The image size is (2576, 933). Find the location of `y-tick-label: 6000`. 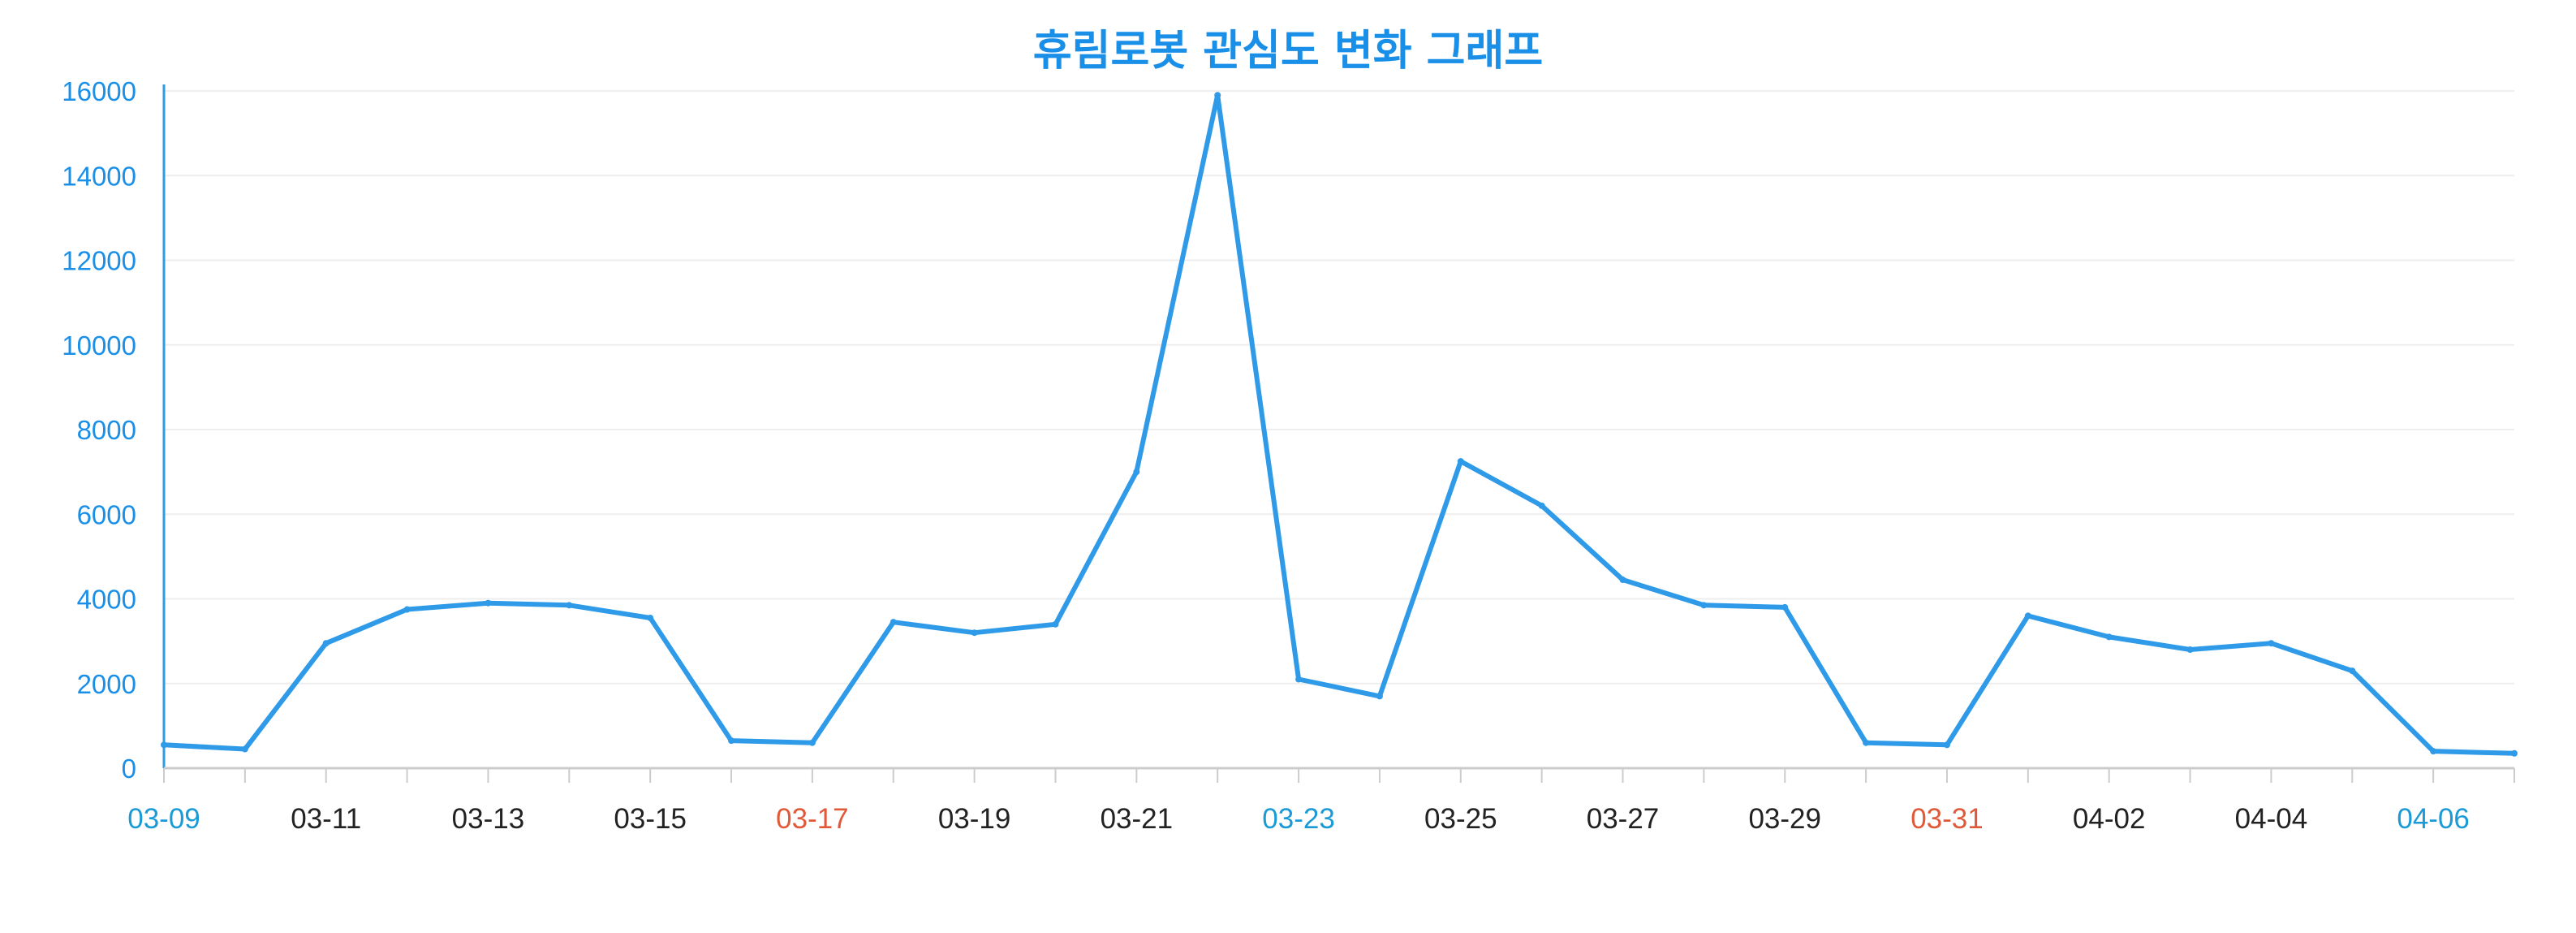

y-tick-label: 6000 is located at coordinates (107, 514).